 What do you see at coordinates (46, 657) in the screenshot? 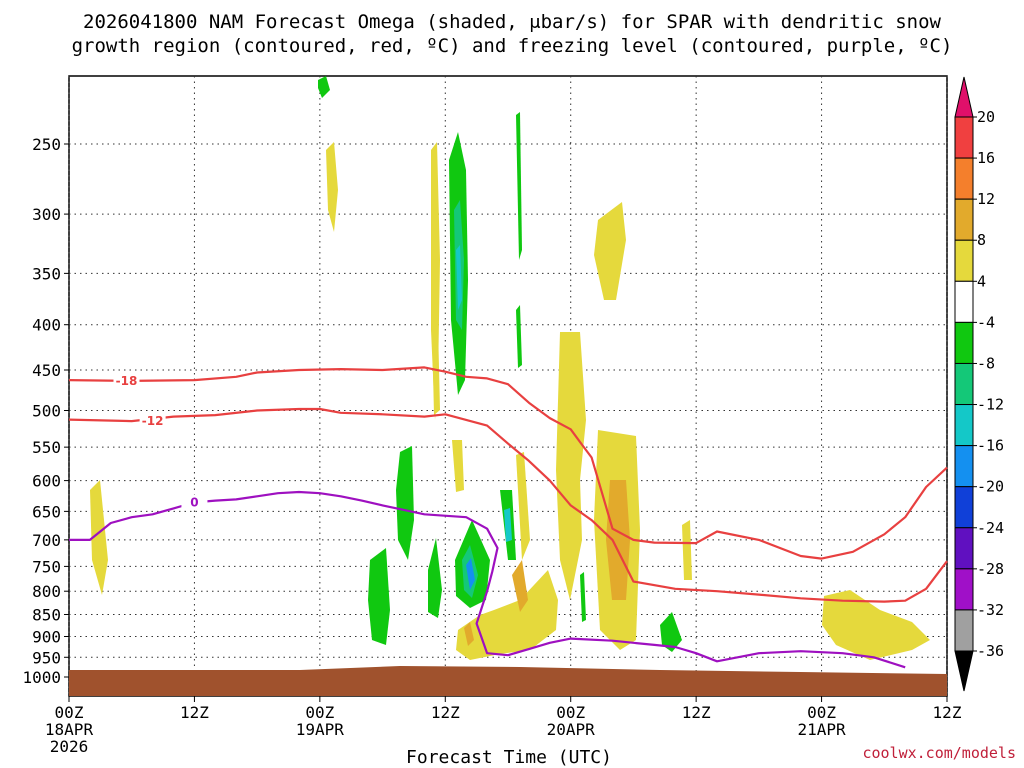
I see `y-tick-label: 950` at bounding box center [46, 657].